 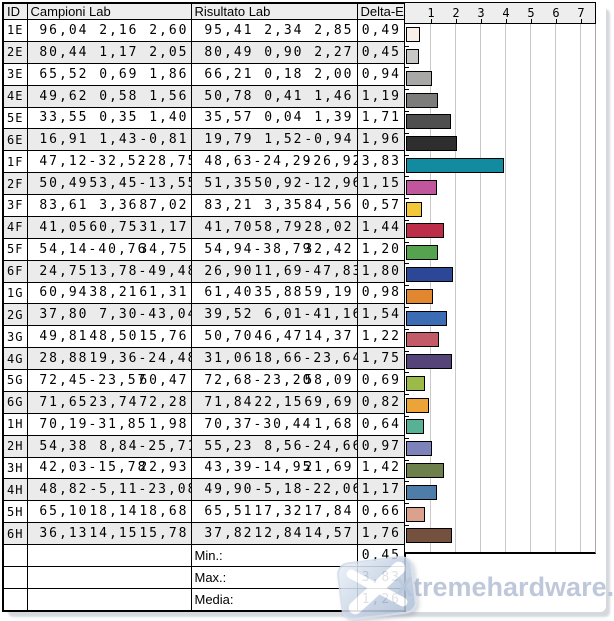 I want to click on risultato-lab-value: 14,37, so click(x=329, y=337).